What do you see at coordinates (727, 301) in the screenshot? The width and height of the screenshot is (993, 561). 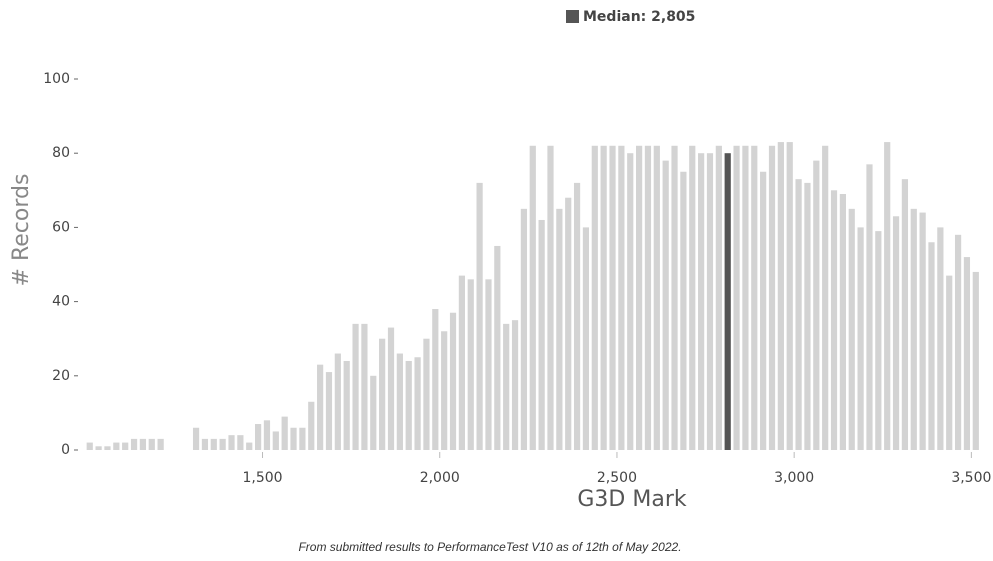 I see `median-bar` at bounding box center [727, 301].